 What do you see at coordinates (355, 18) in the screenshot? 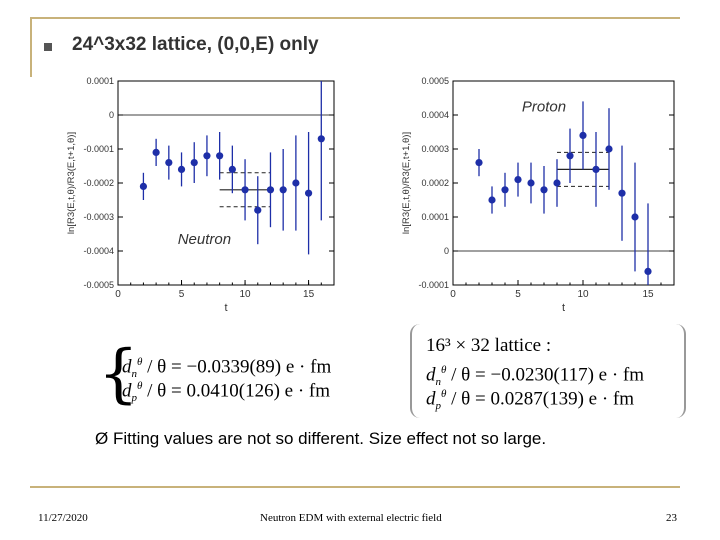
I see `frame-top-rule` at bounding box center [355, 18].